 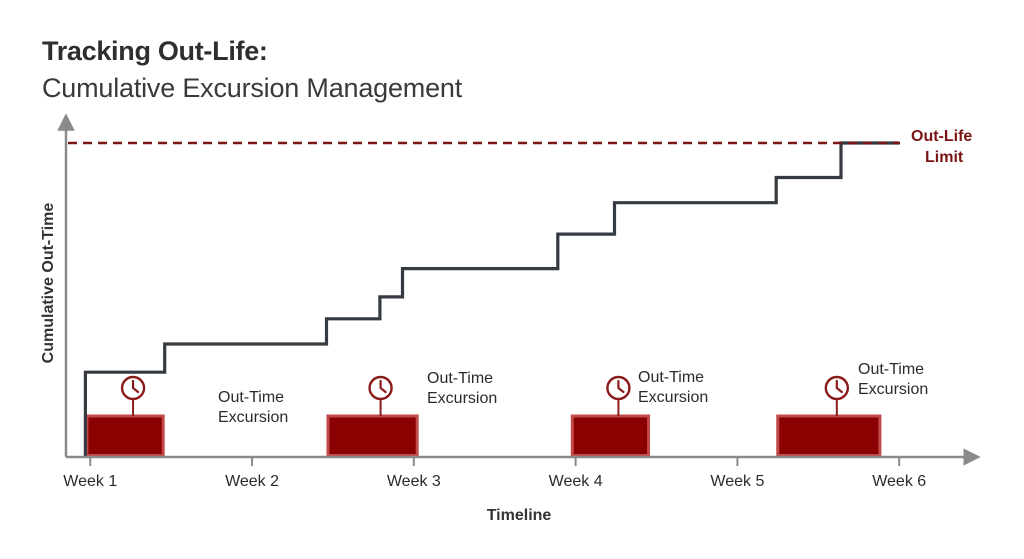 I want to click on chart-title: Tracking Out-Life:, so click(x=155, y=51).